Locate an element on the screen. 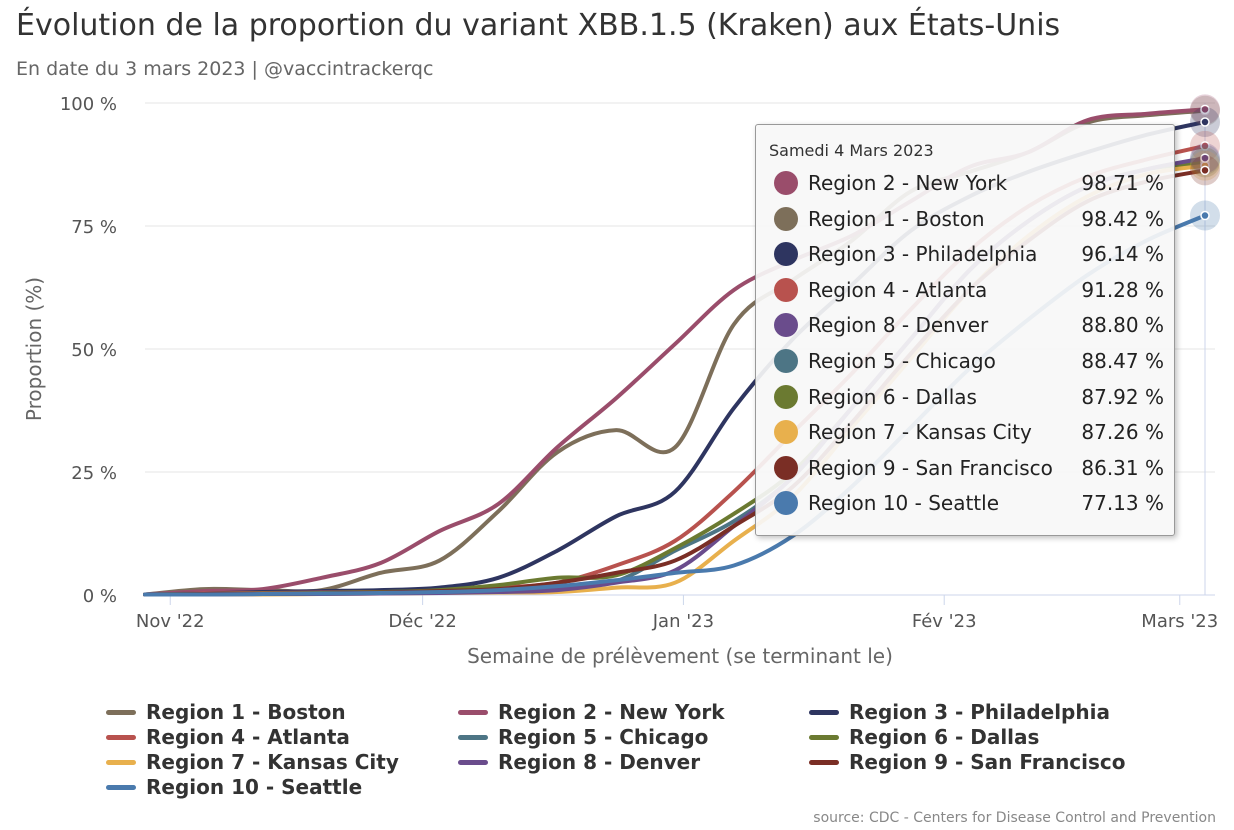 The width and height of the screenshot is (1234, 830). tooltip-row: Region 7 - Kansas City 87.26 % is located at coordinates (969, 432).